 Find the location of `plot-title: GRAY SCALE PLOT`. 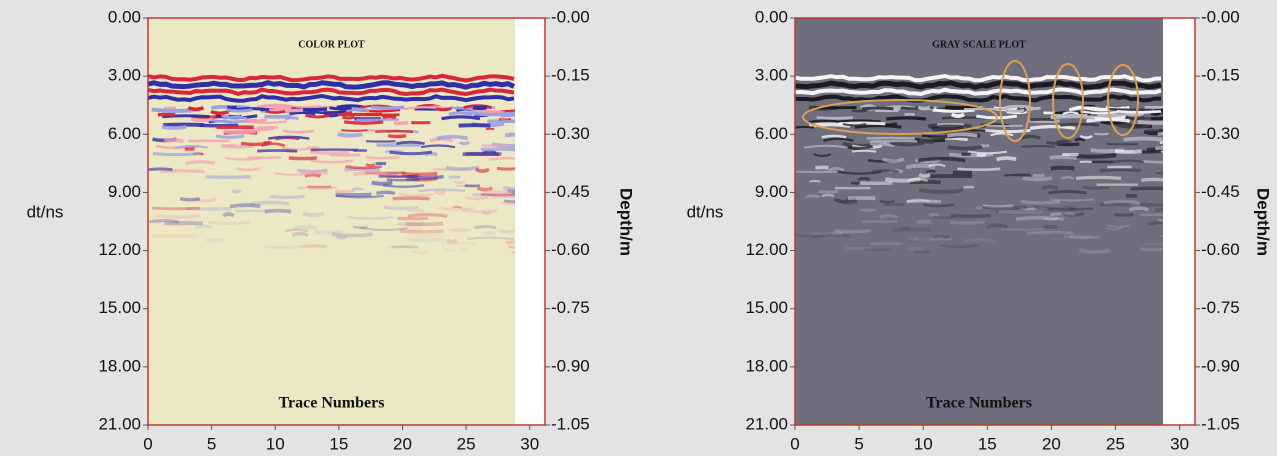

plot-title: GRAY SCALE PLOT is located at coordinates (979, 44).